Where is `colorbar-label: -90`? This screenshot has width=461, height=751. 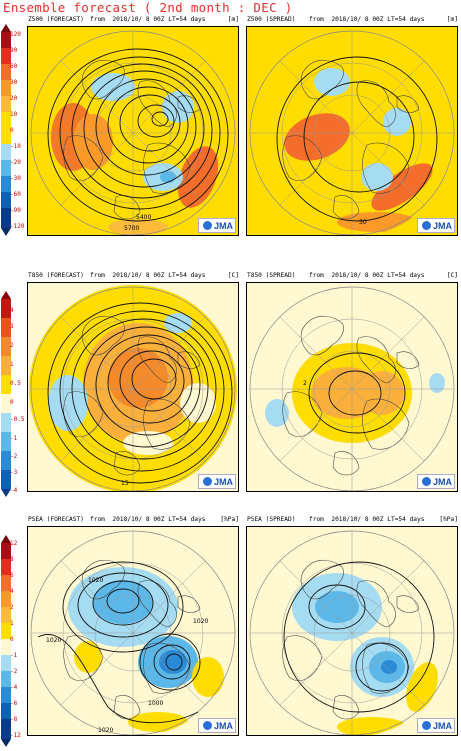 colorbar-label: -90 is located at coordinates (15, 210).